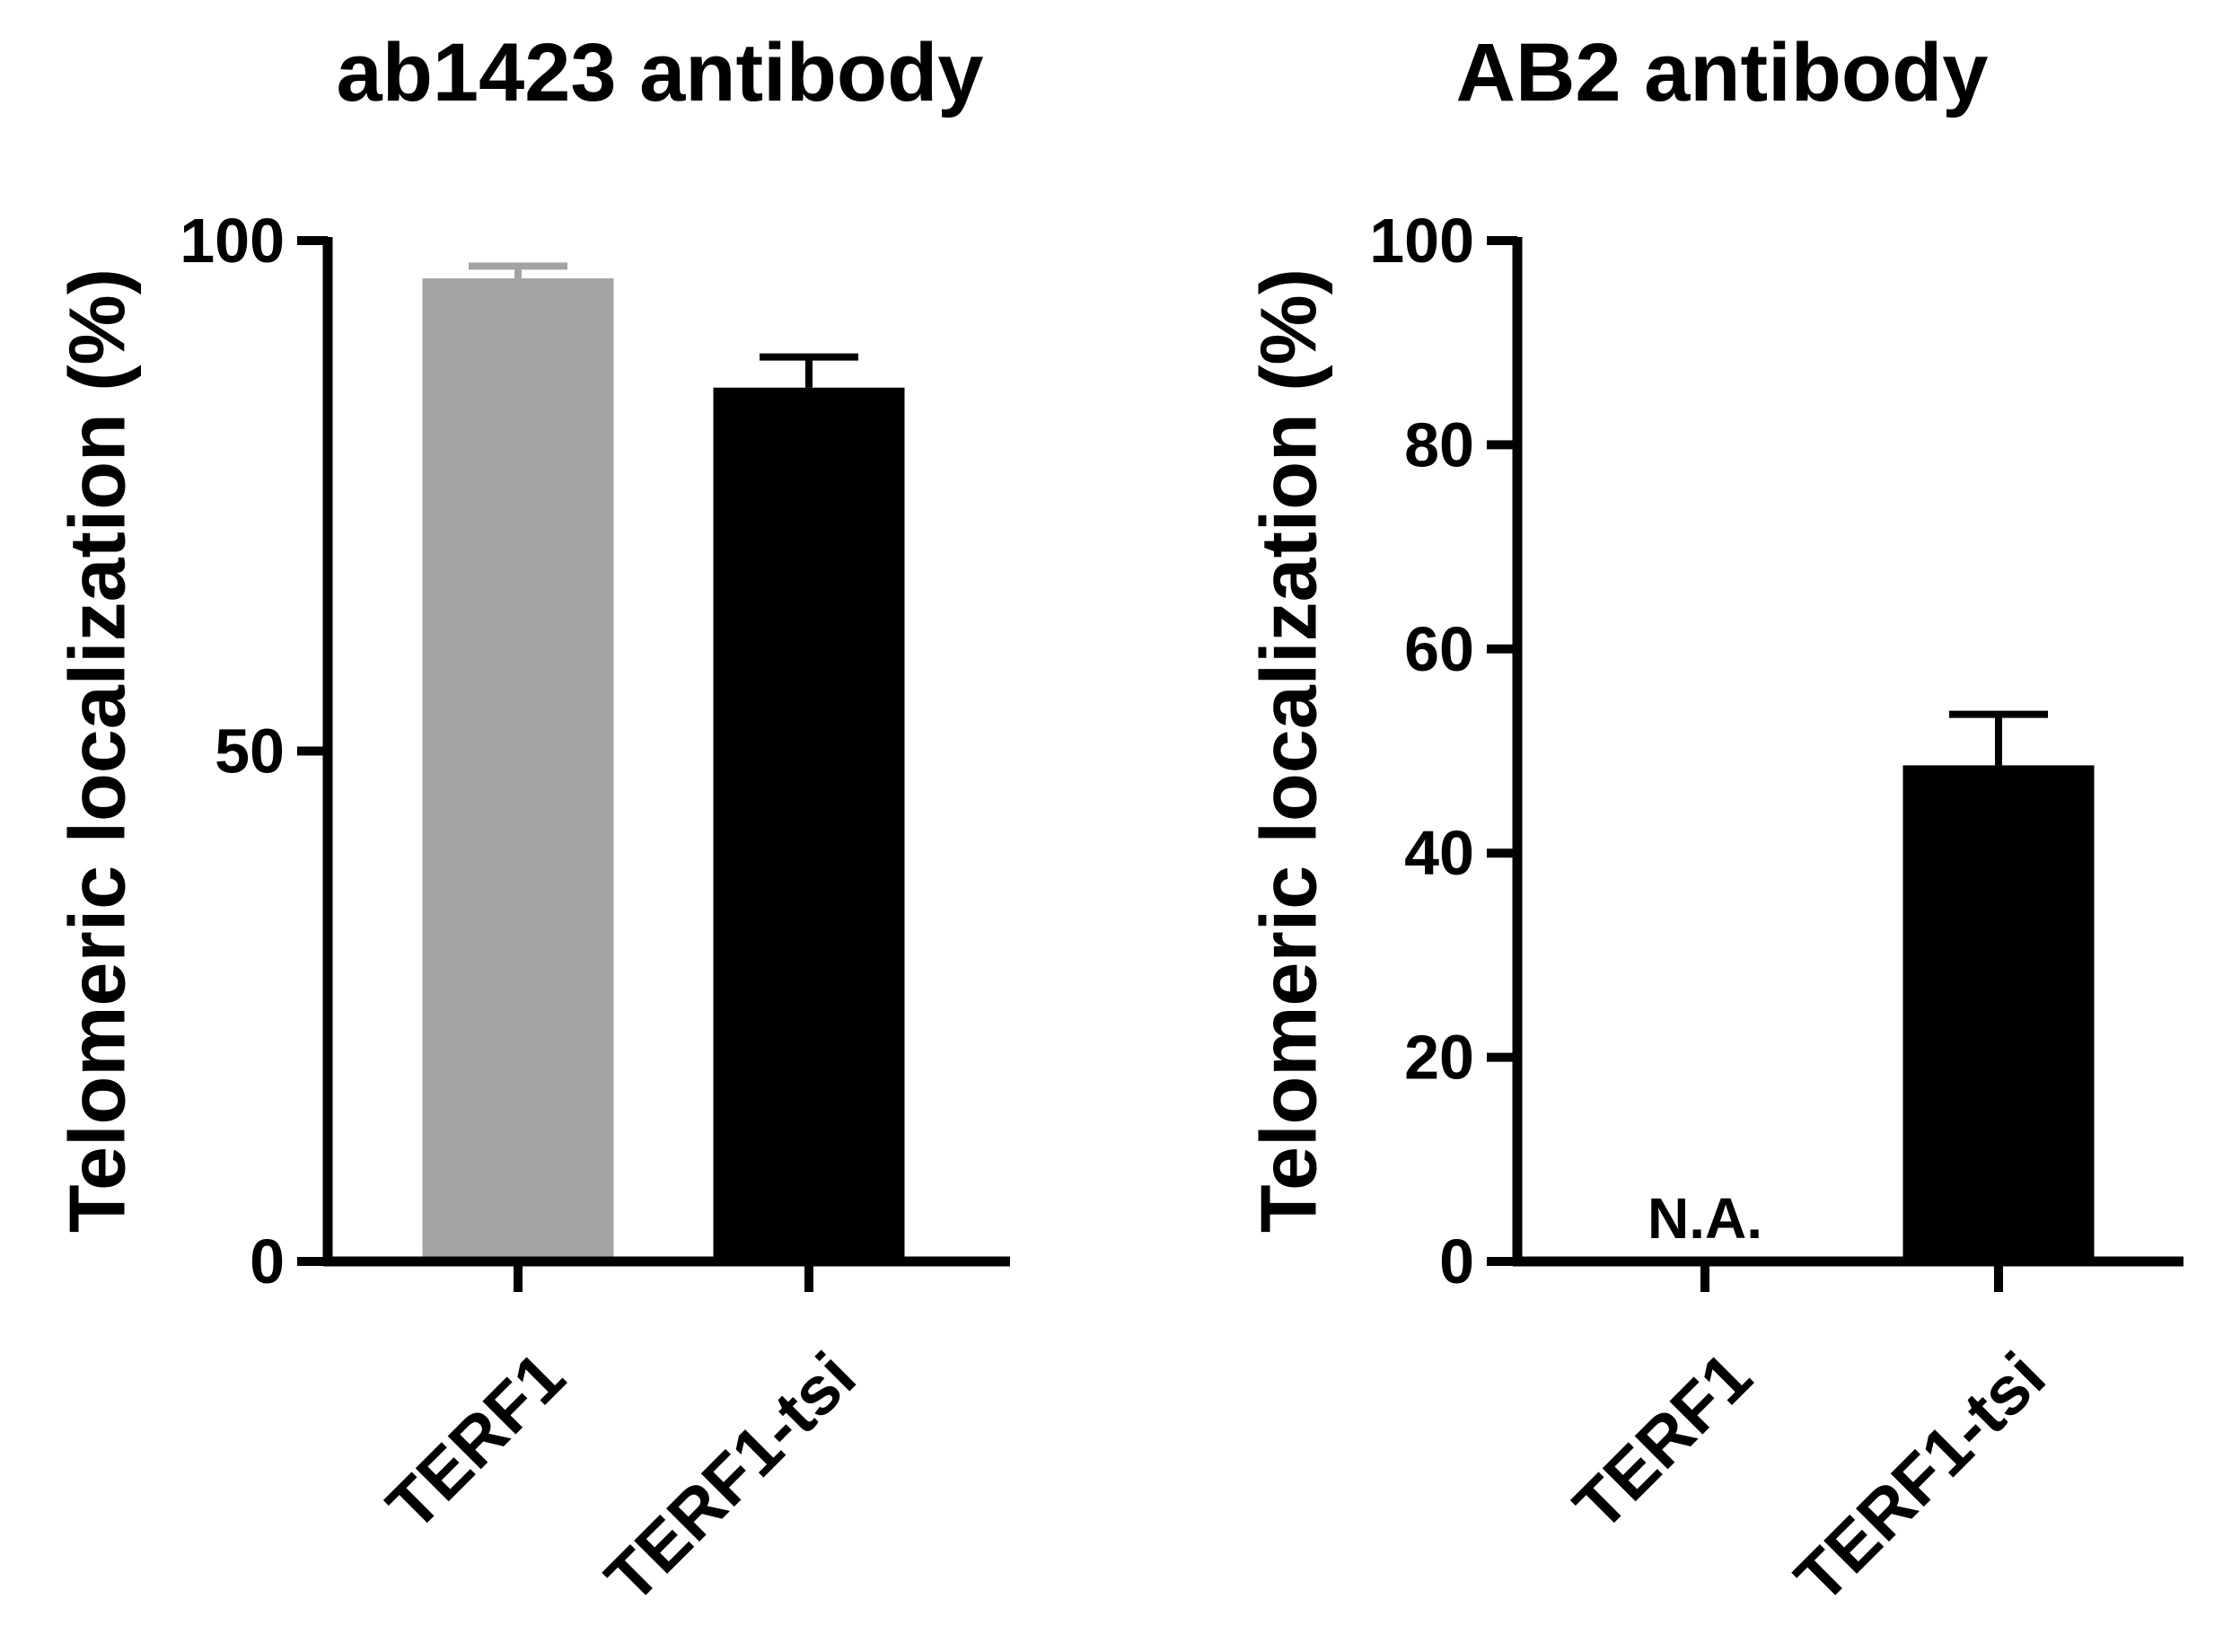 The image size is (2223, 1652). What do you see at coordinates (1704, 1219) in the screenshot?
I see `annotation-label: N.A.` at bounding box center [1704, 1219].